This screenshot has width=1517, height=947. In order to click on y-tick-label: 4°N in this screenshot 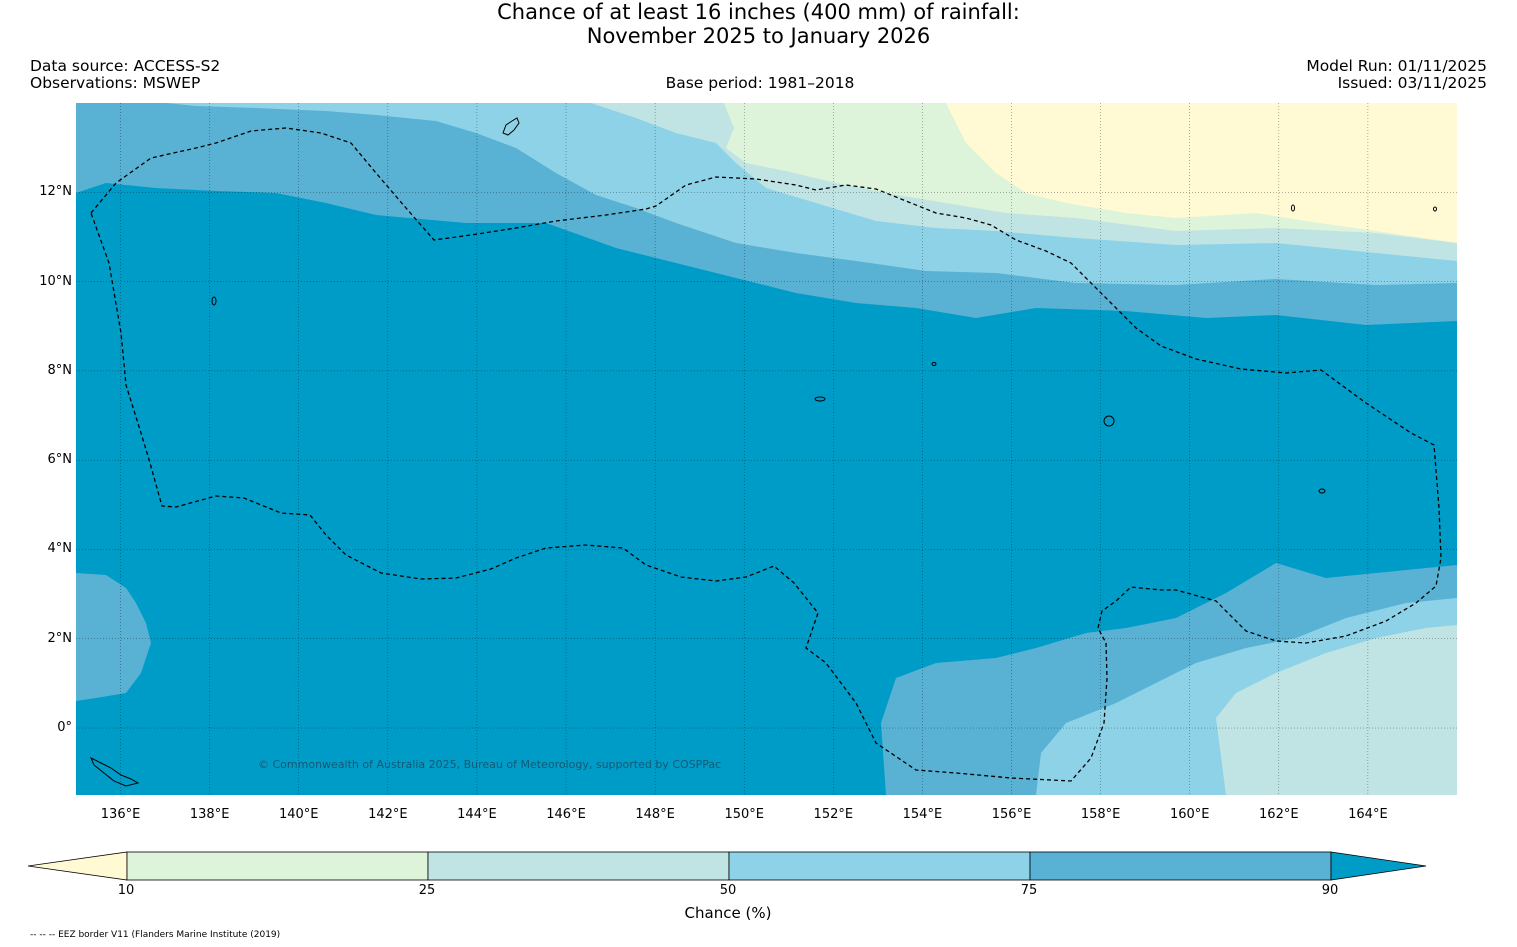, I will do `click(60, 549)`.